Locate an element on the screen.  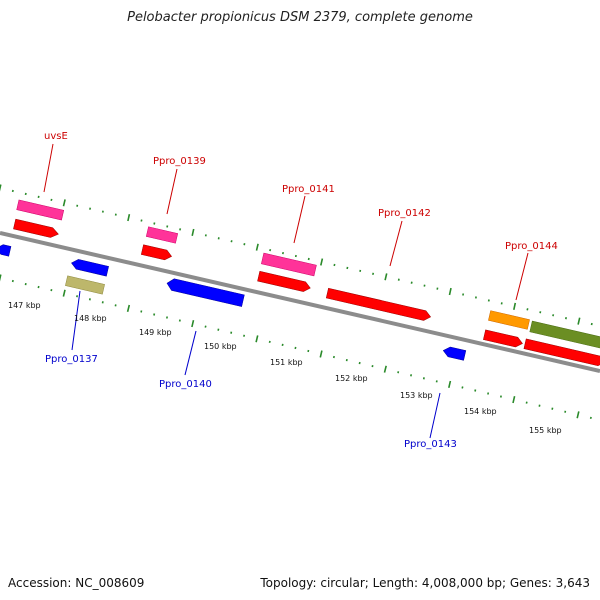
feature-uvsE-gene is located at coordinates (40, 210).